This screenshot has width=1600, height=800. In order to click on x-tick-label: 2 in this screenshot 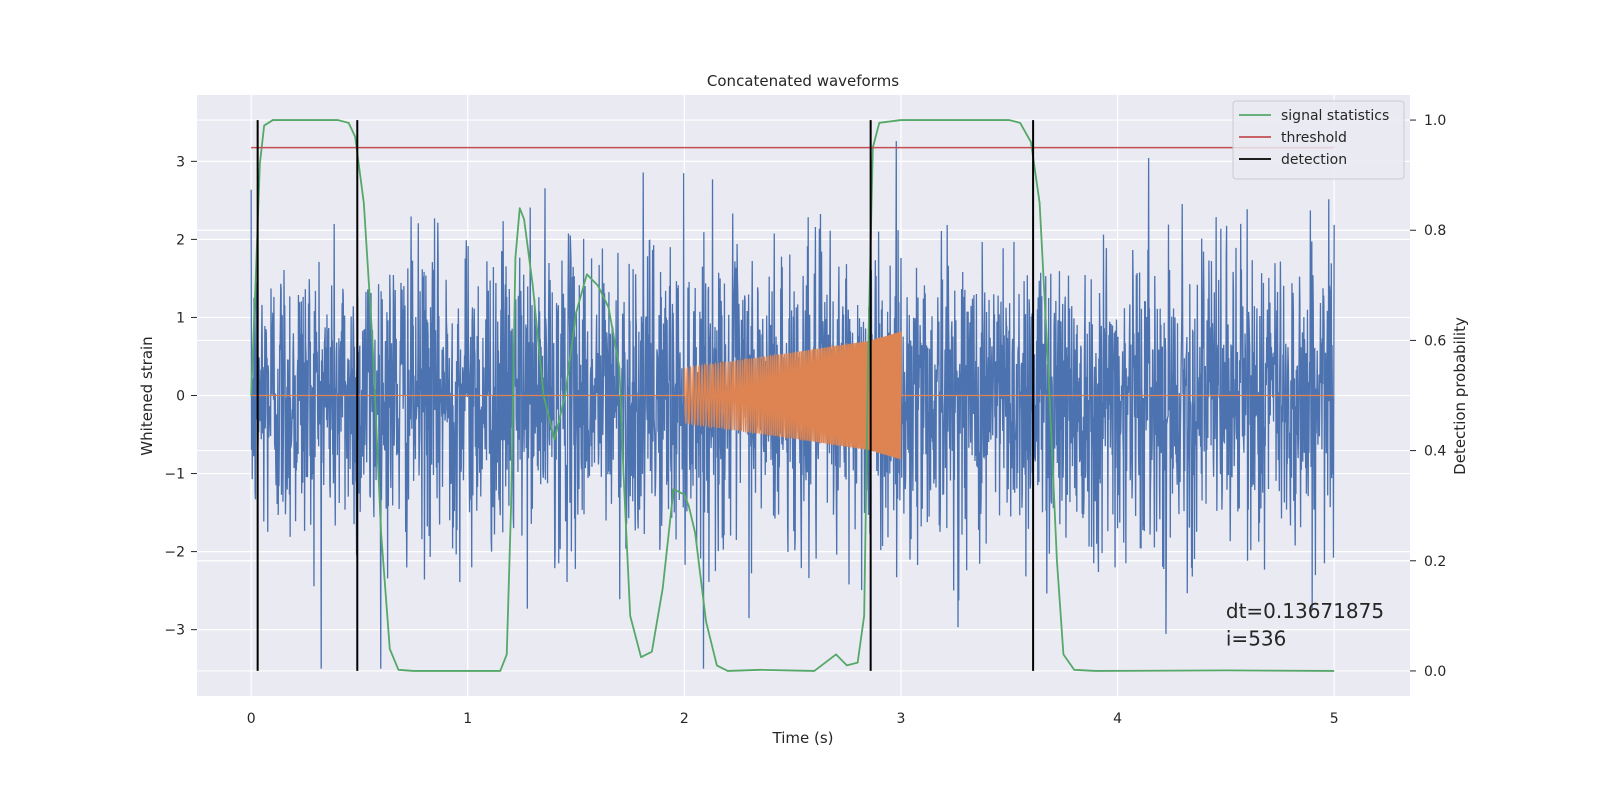, I will do `click(684, 719)`.